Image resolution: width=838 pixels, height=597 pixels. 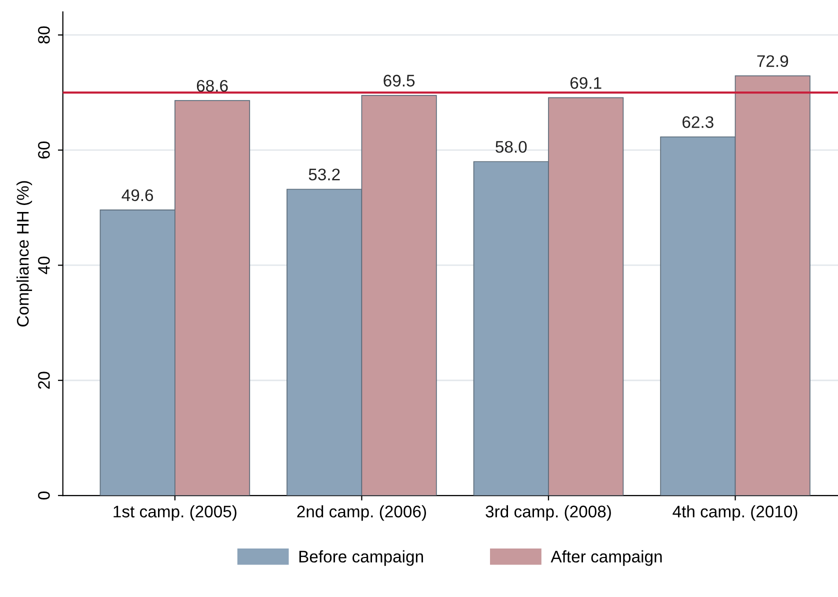 What do you see at coordinates (361, 558) in the screenshot?
I see `legend-label: Before campaign` at bounding box center [361, 558].